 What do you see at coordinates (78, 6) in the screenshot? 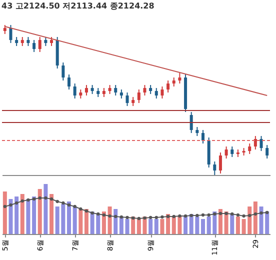
I see `chart-title: 43 고2124.50 저2113.44 종2124.28` at bounding box center [78, 6].